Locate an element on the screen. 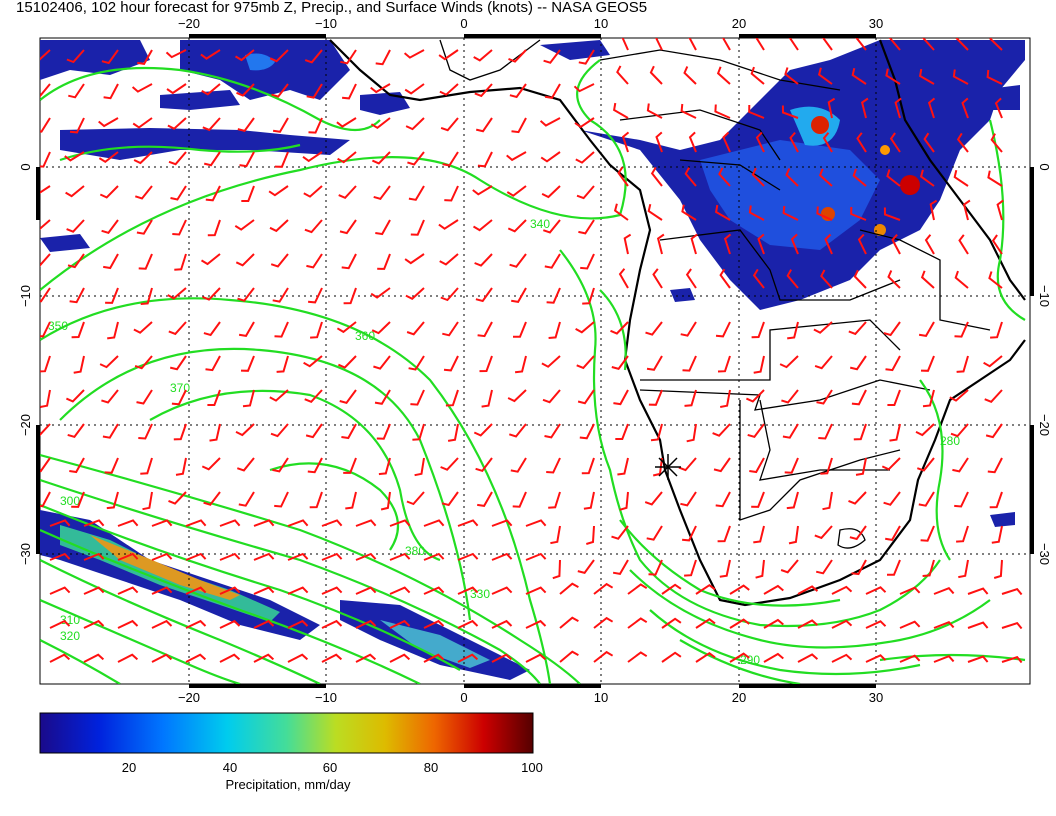  colorbar-tick: 20 is located at coordinates (129, 767).